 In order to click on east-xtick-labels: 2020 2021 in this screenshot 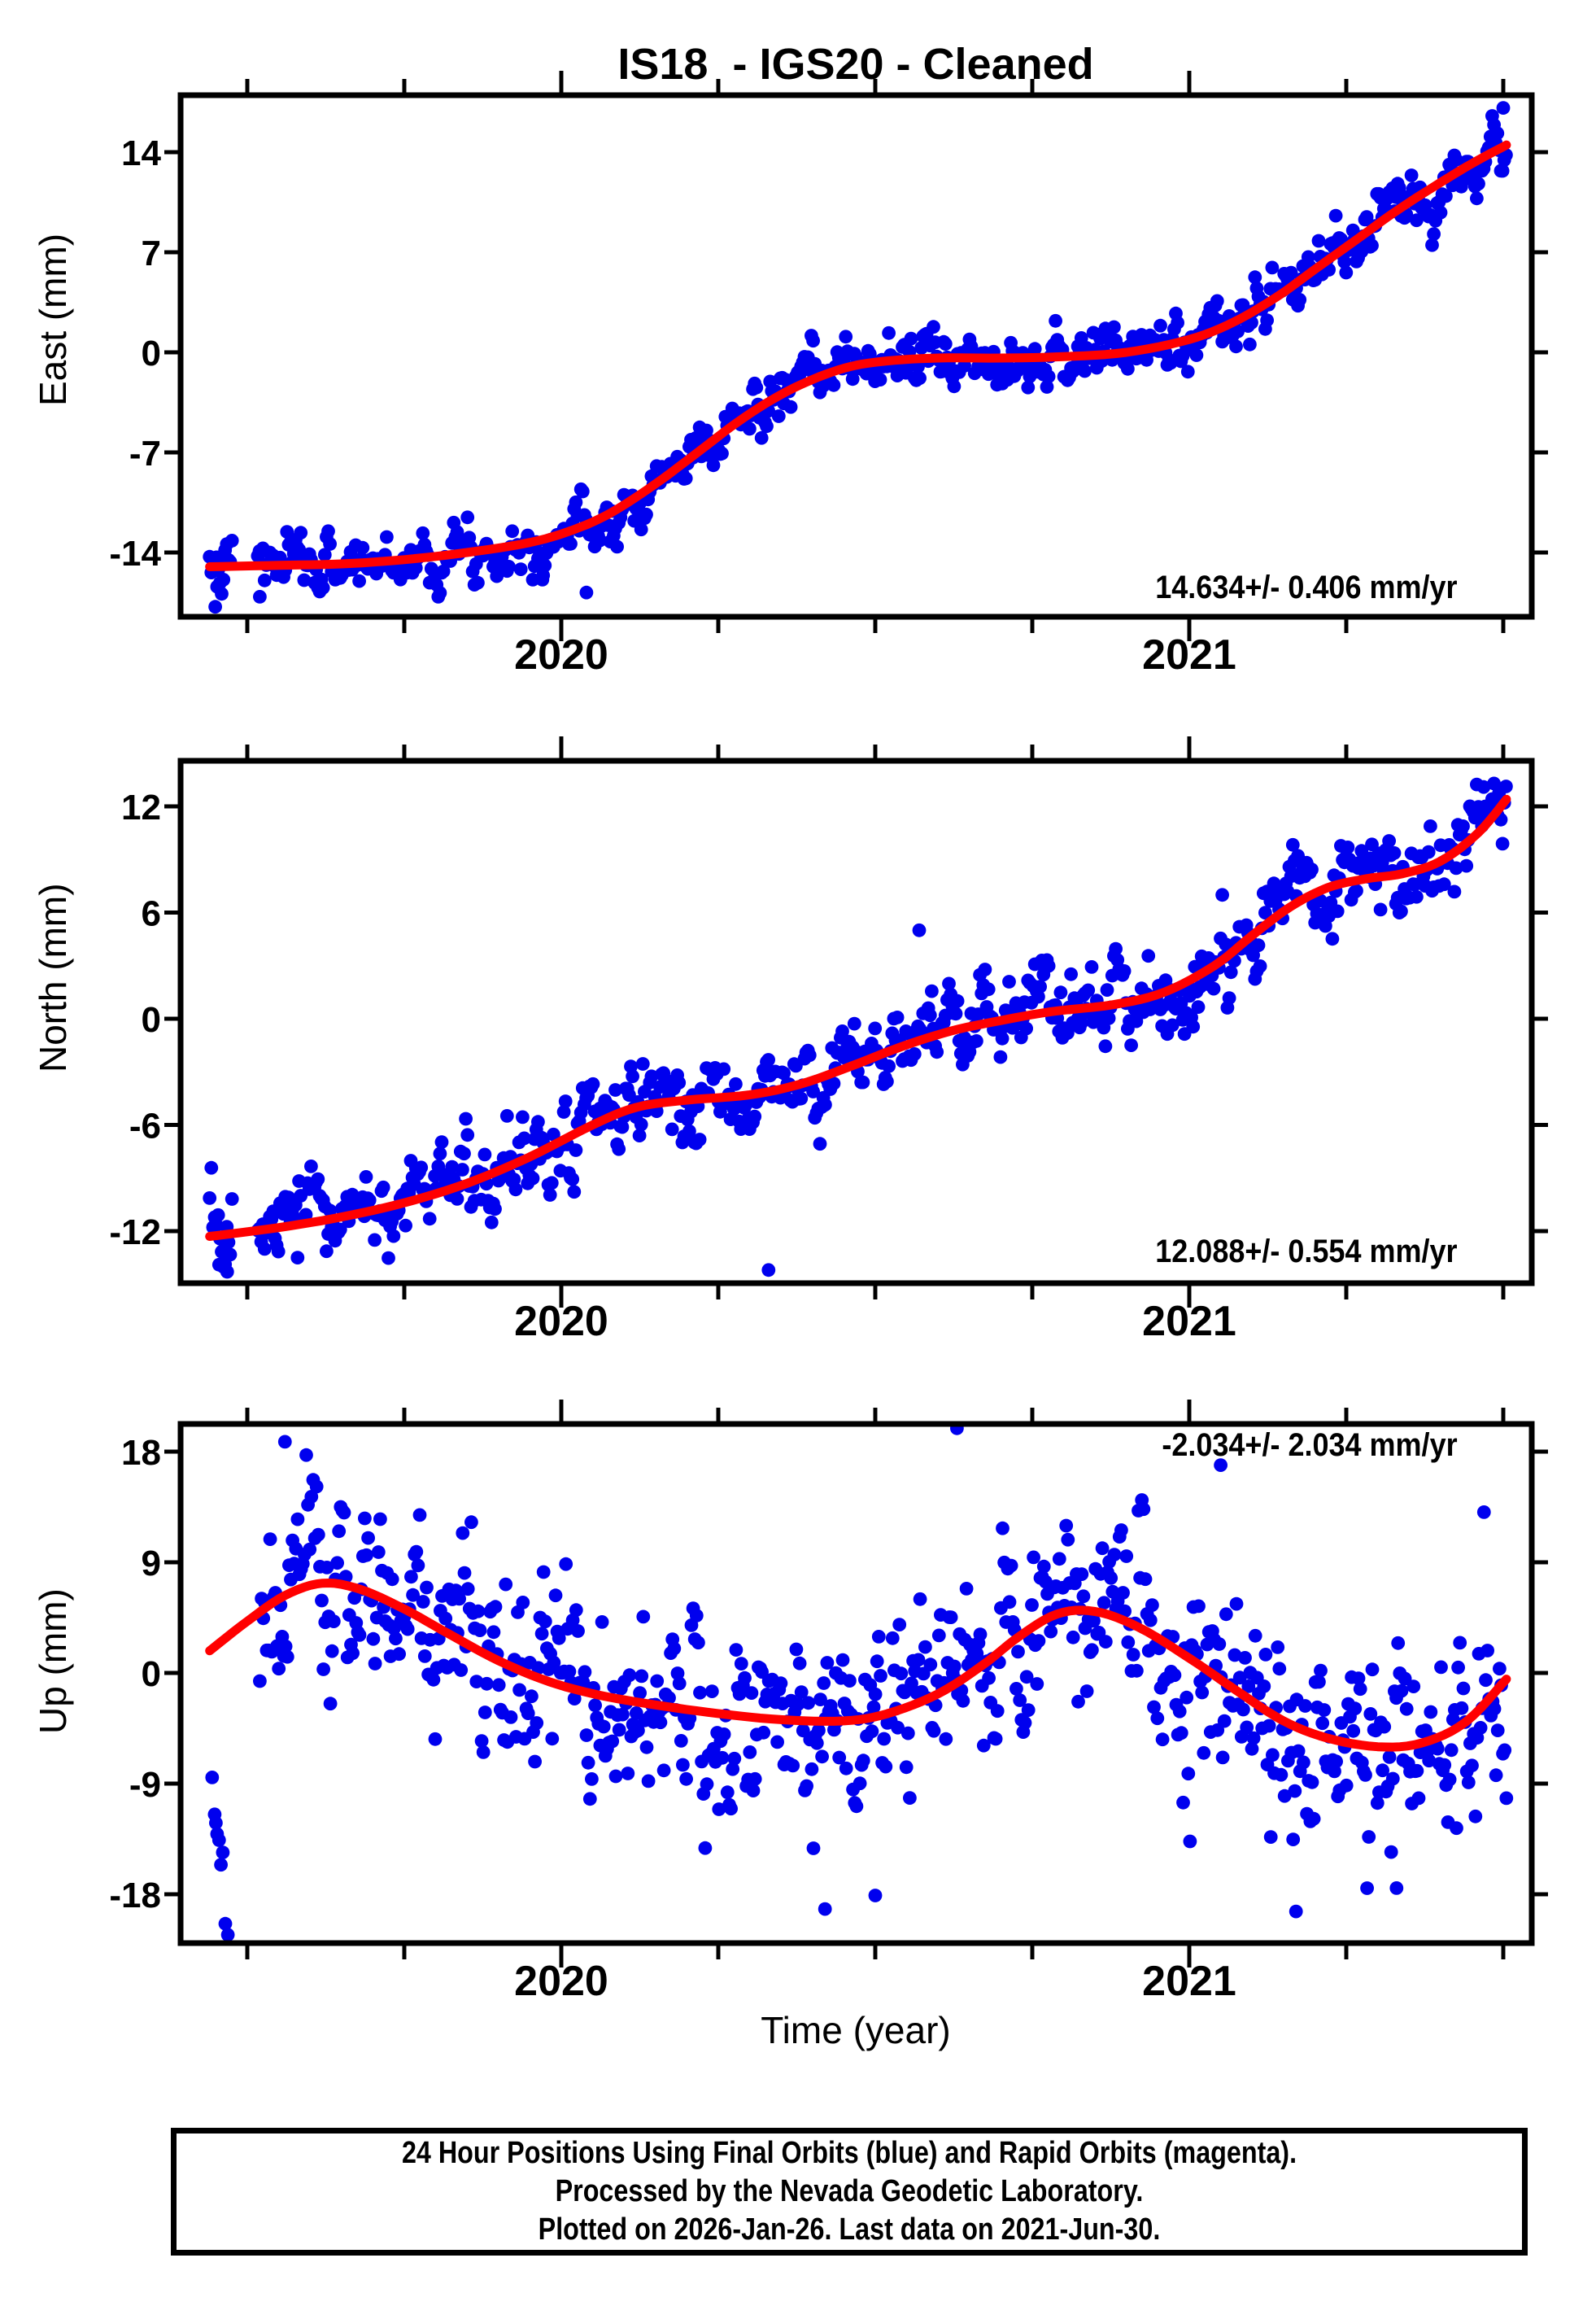, I will do `click(875, 655)`.